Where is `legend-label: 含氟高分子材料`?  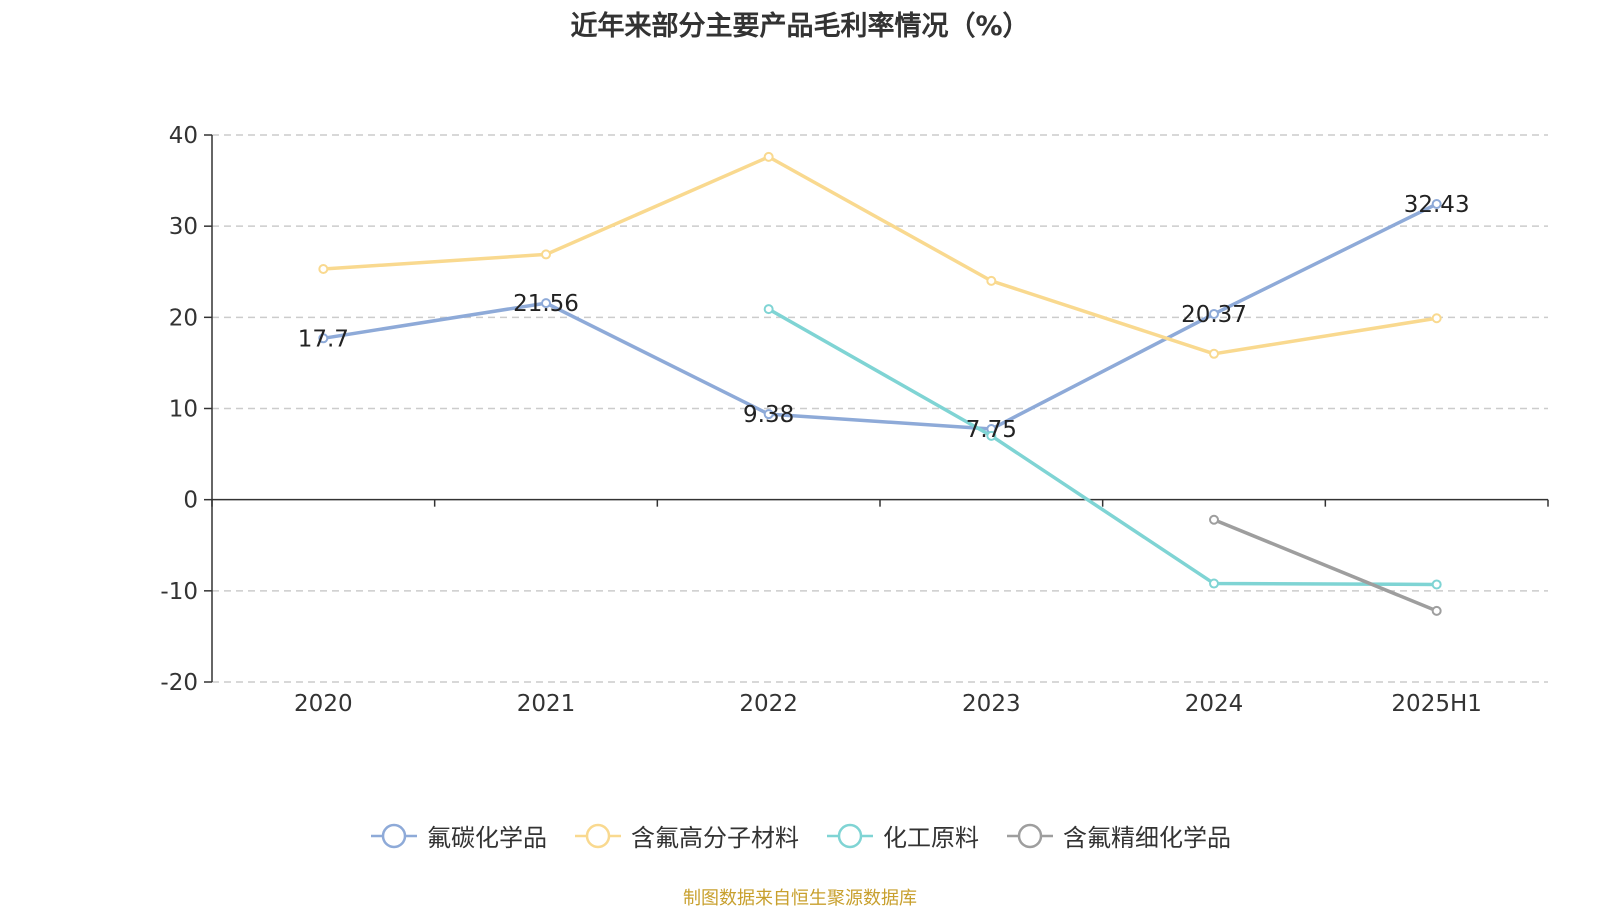 legend-label: 含氟高分子材料 is located at coordinates (715, 838).